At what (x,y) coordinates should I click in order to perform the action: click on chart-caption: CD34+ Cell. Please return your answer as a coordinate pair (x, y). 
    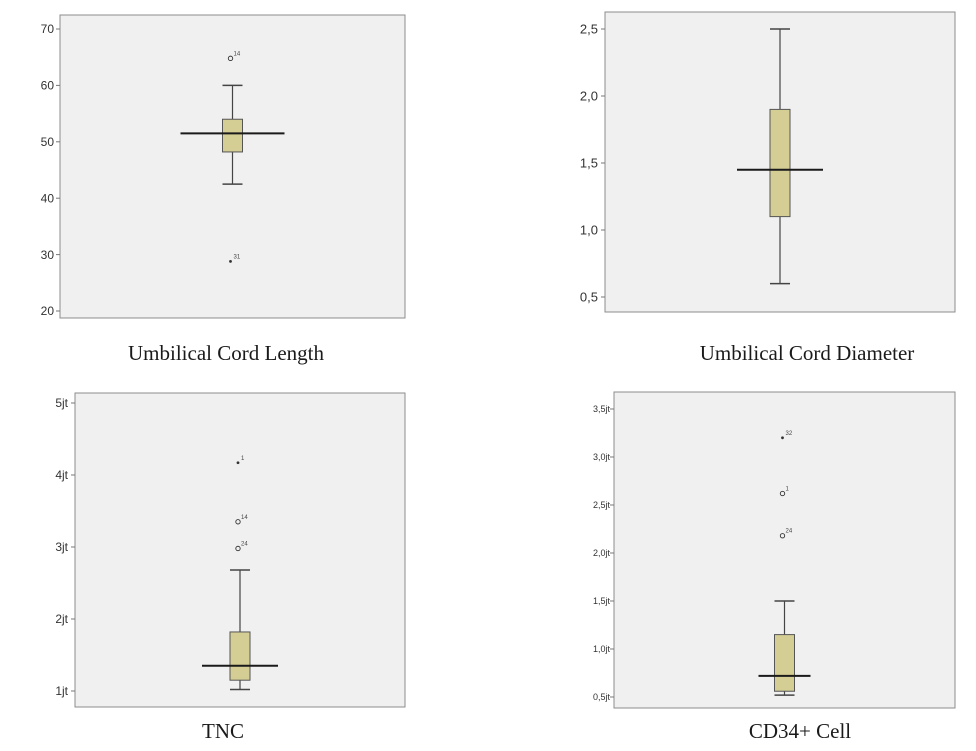
    Looking at the image, I should click on (800, 731).